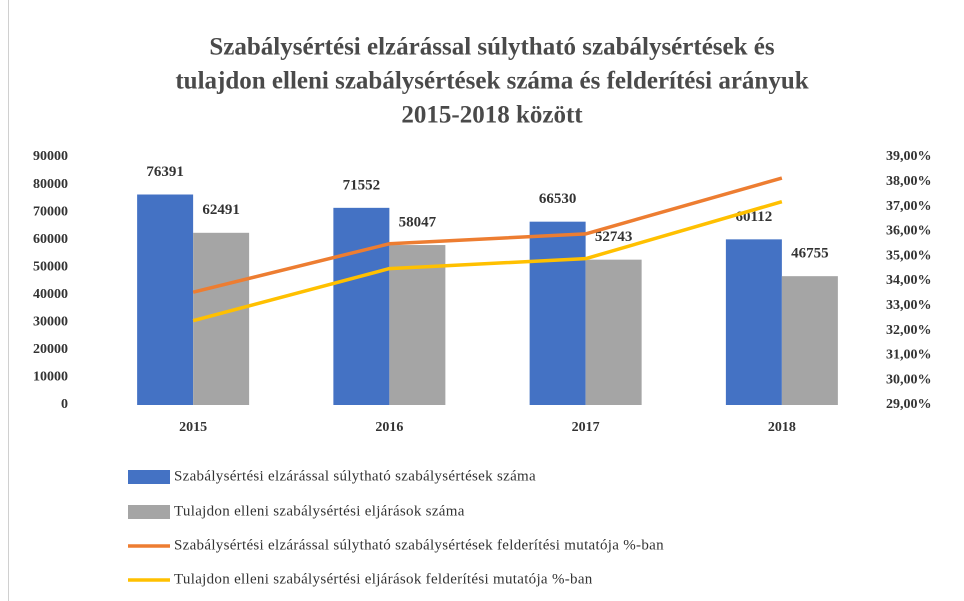  Describe the element at coordinates (909, 330) in the screenshot. I see `y2-tick-label: 32,00%` at that location.